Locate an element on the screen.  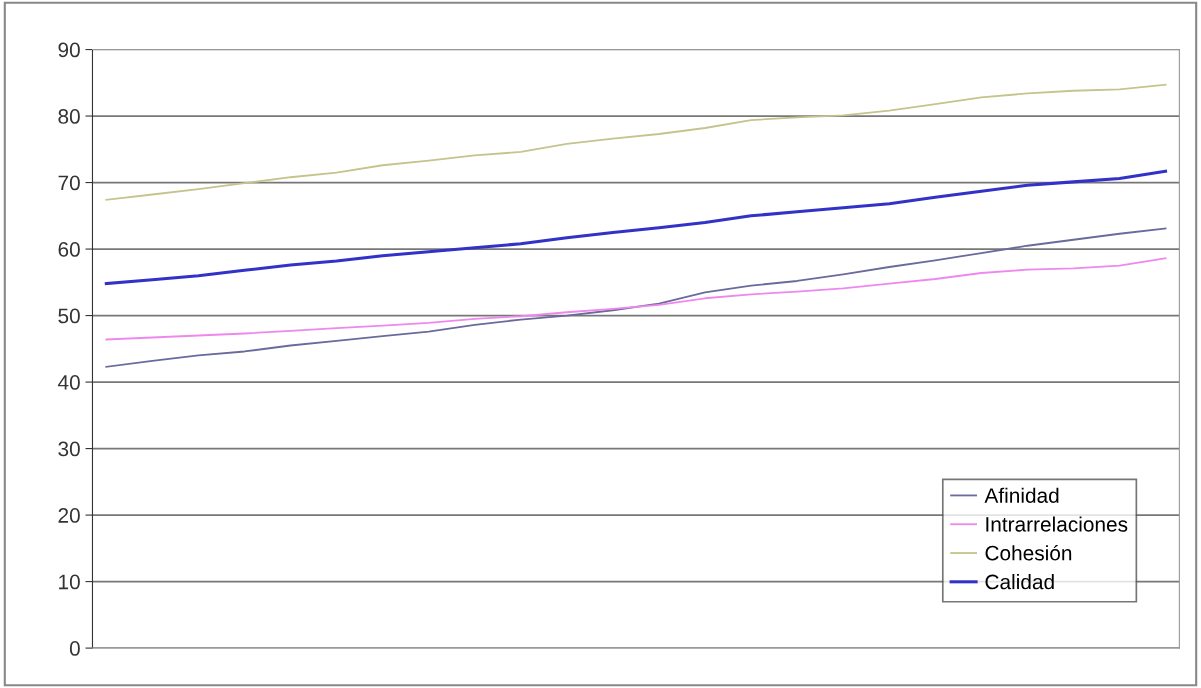
y-tick-label: 50 is located at coordinates (69, 316).